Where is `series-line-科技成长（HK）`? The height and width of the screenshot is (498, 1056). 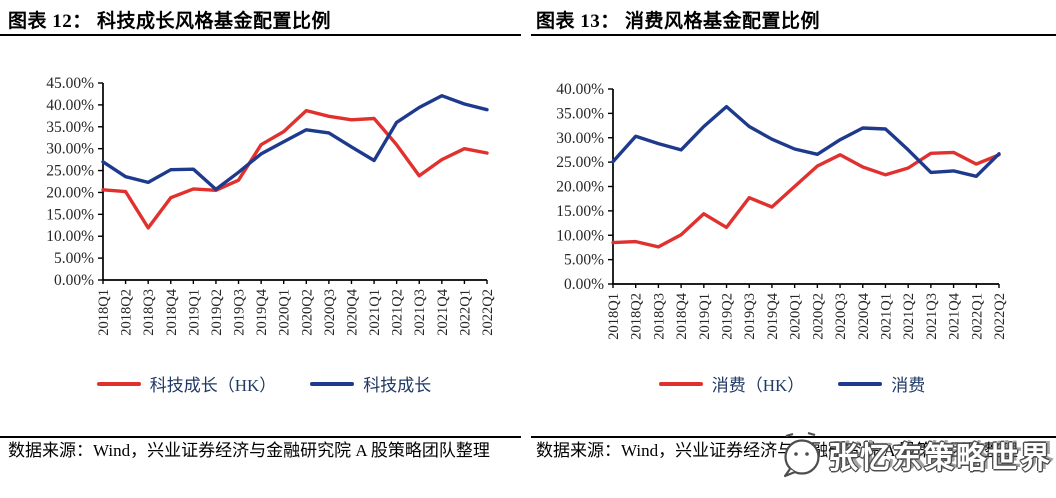 series-line-科技成长（HK） is located at coordinates (295, 169).